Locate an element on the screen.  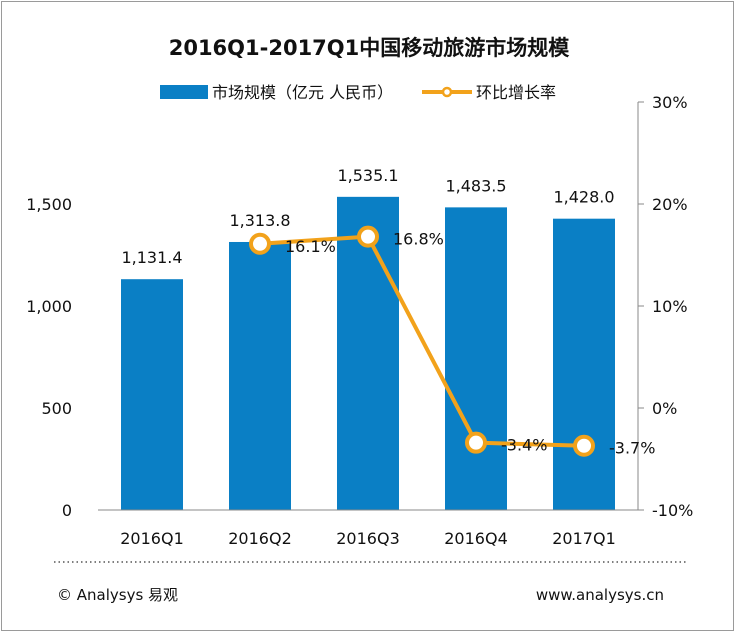
left-axis: 0 500 1,000 1,500 is located at coordinates (49, 357).